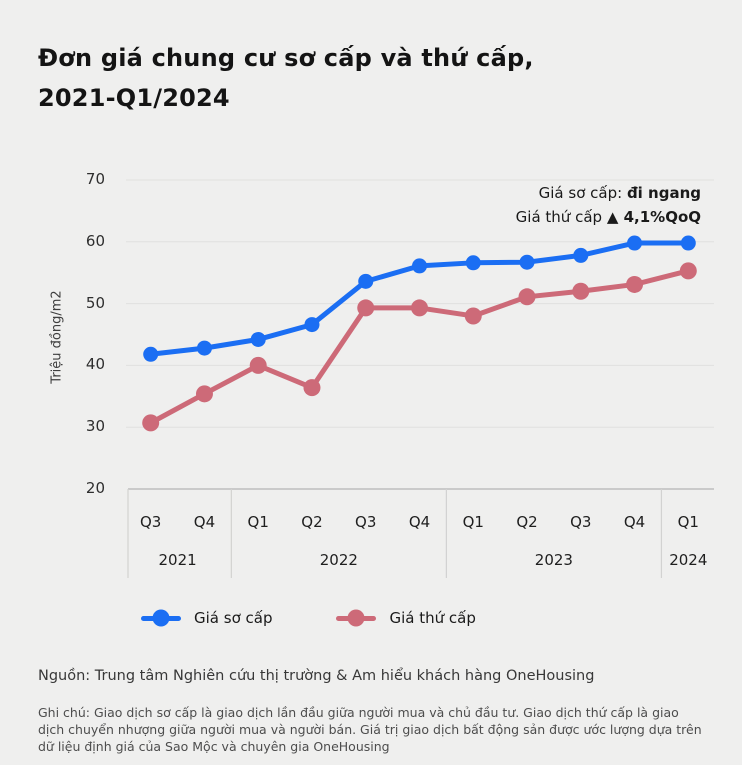 This screenshot has height=765, width=742. What do you see at coordinates (233, 618) in the screenshot?
I see `legend-label: Giá sơ cấp` at bounding box center [233, 618].